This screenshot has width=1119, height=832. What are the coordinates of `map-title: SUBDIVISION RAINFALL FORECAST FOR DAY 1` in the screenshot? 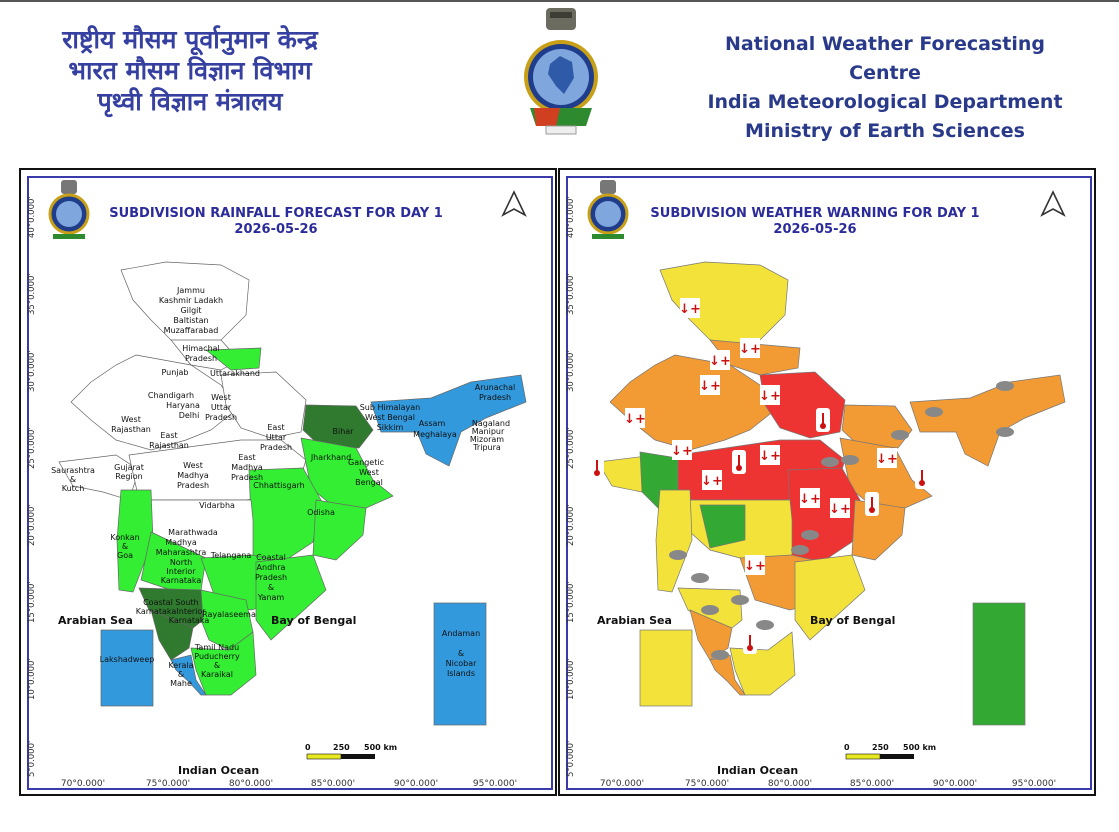 It's located at (276, 213).